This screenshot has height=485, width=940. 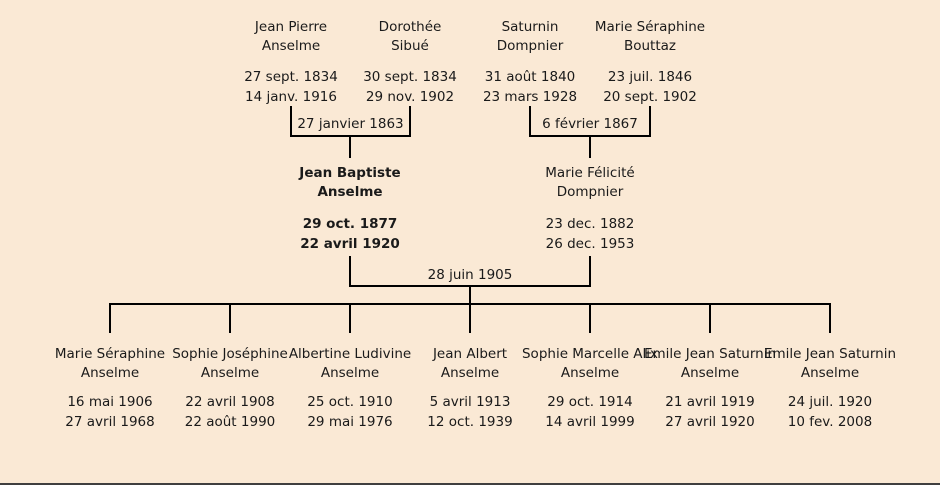 I want to click on person-death-date: 22 août 1990, so click(x=230, y=422).